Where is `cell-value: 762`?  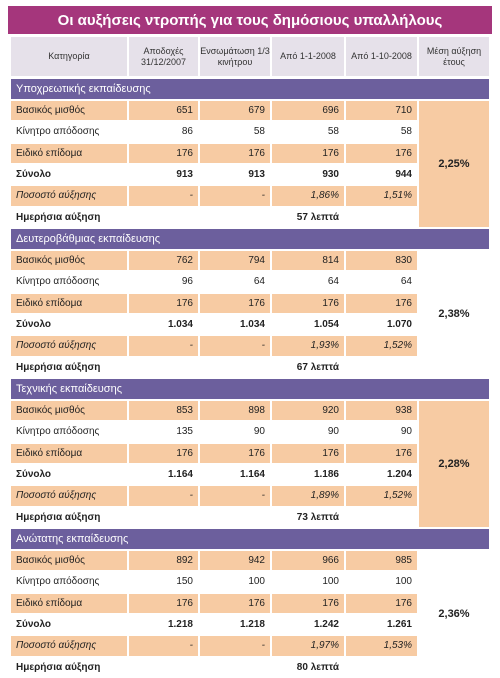
cell-value: 762 is located at coordinates (163, 261).